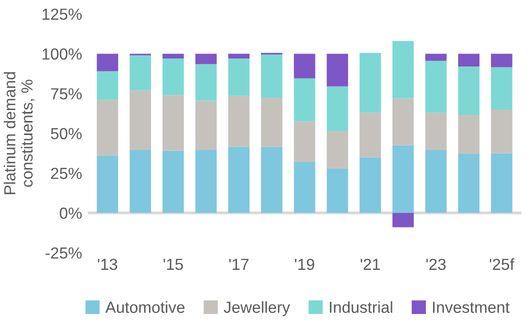  Describe the element at coordinates (62, 54) in the screenshot. I see `y-tick-label: 100%` at that location.